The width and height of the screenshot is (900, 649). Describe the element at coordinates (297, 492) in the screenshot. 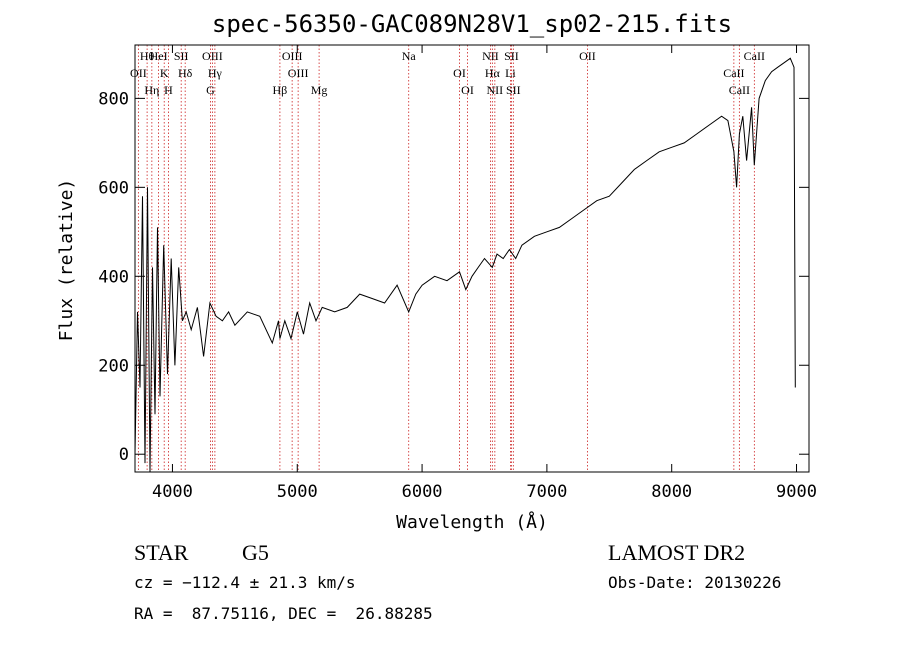

I see `x-tick-label: 5000` at that location.